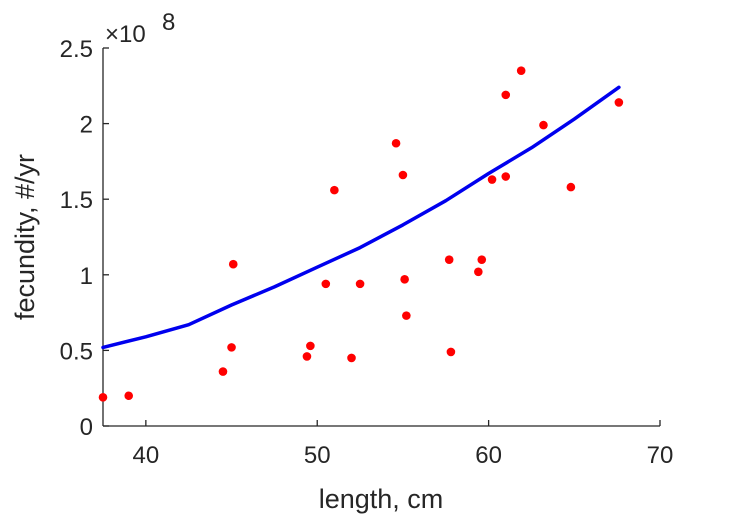 This screenshot has height=521, width=729. What do you see at coordinates (86, 125) in the screenshot?
I see `y-tick-label: 2` at bounding box center [86, 125].